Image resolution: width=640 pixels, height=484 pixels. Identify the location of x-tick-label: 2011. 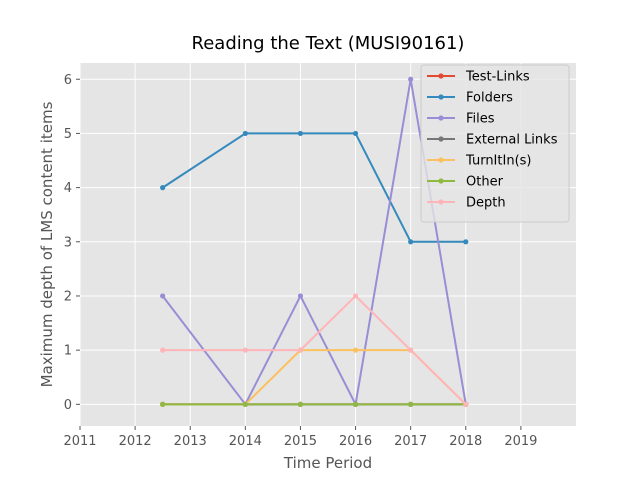
(79, 441).